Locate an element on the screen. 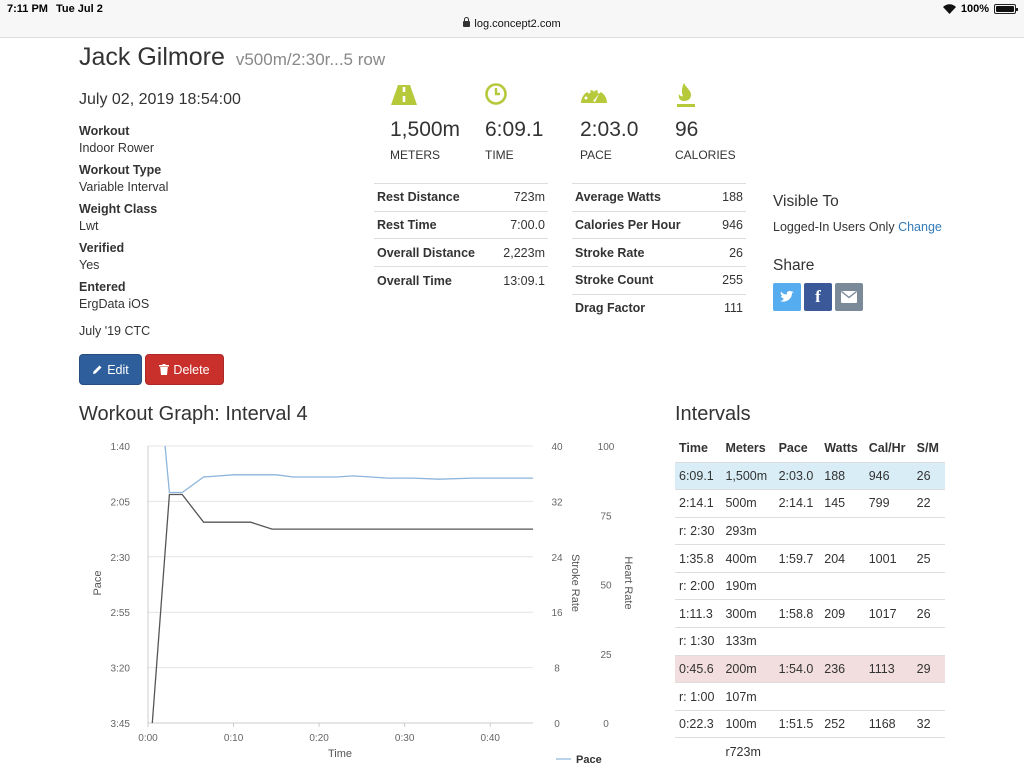 This screenshot has width=1024, height=768. x-tick-label: 0:30 is located at coordinates (405, 738).